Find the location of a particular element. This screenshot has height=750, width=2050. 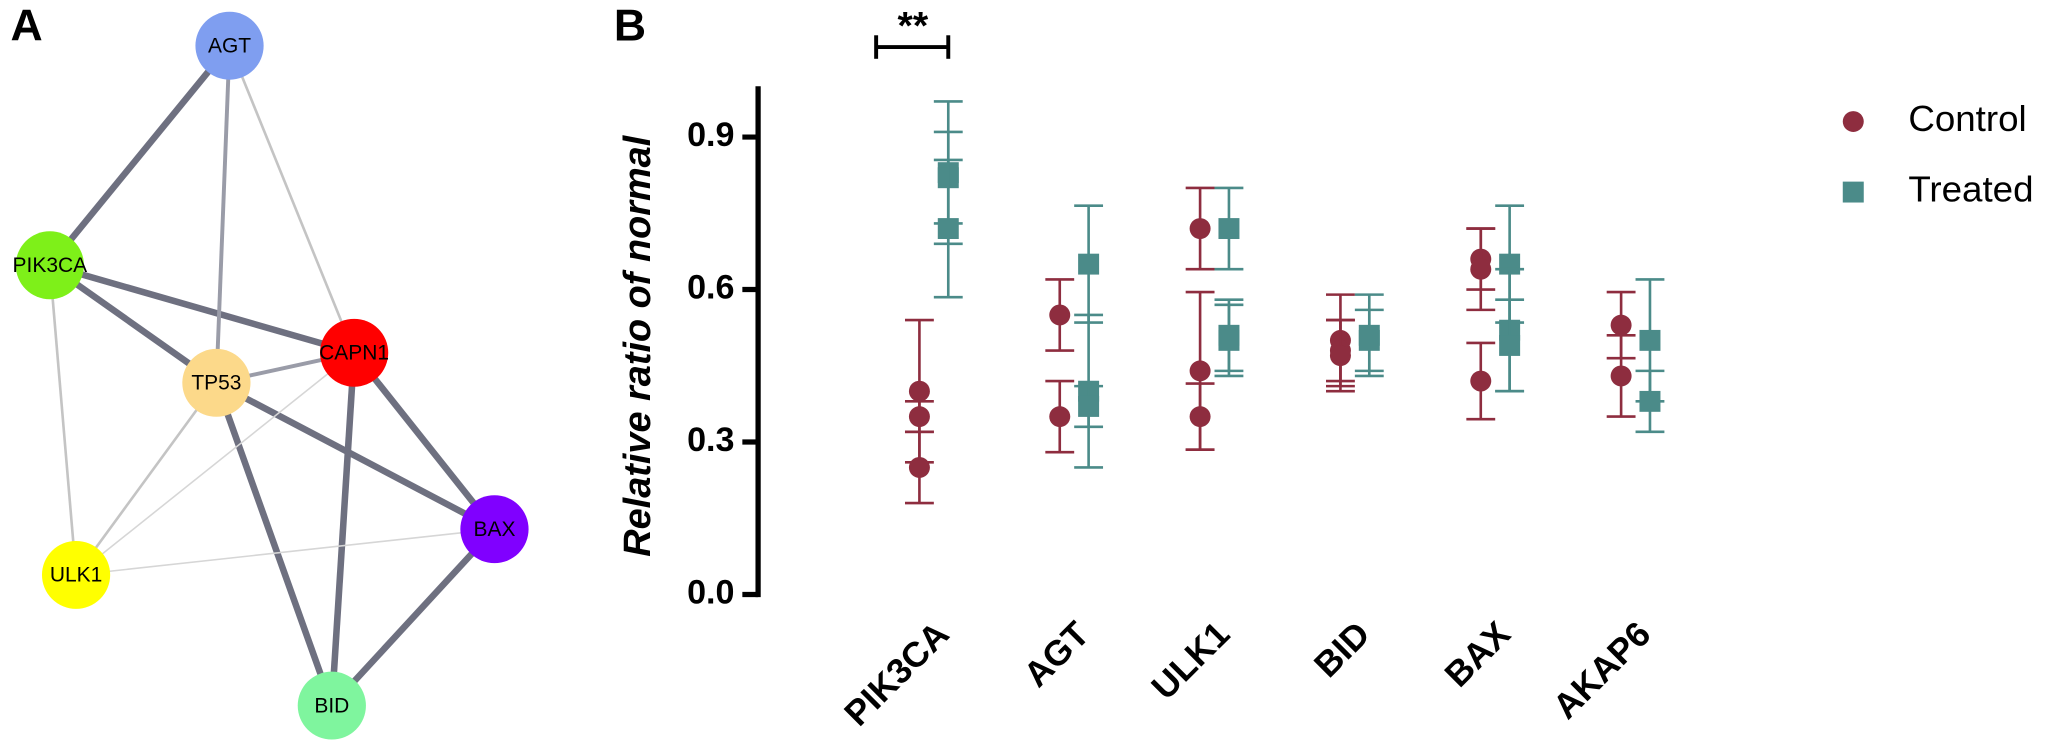

x-tick-label: BAX is located at coordinates (1477, 654).